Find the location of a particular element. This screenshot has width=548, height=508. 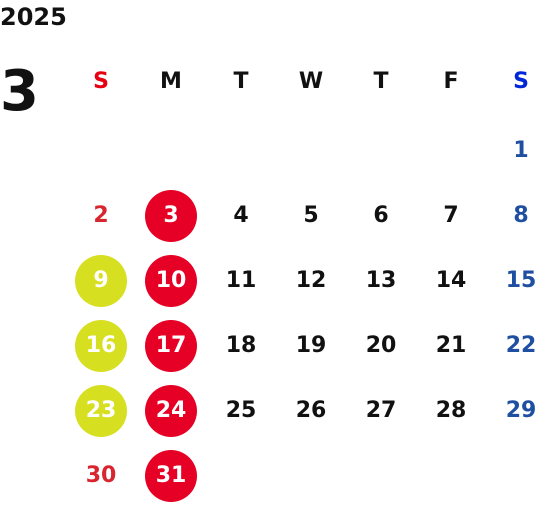

calendar-day: 26 is located at coordinates (311, 410).